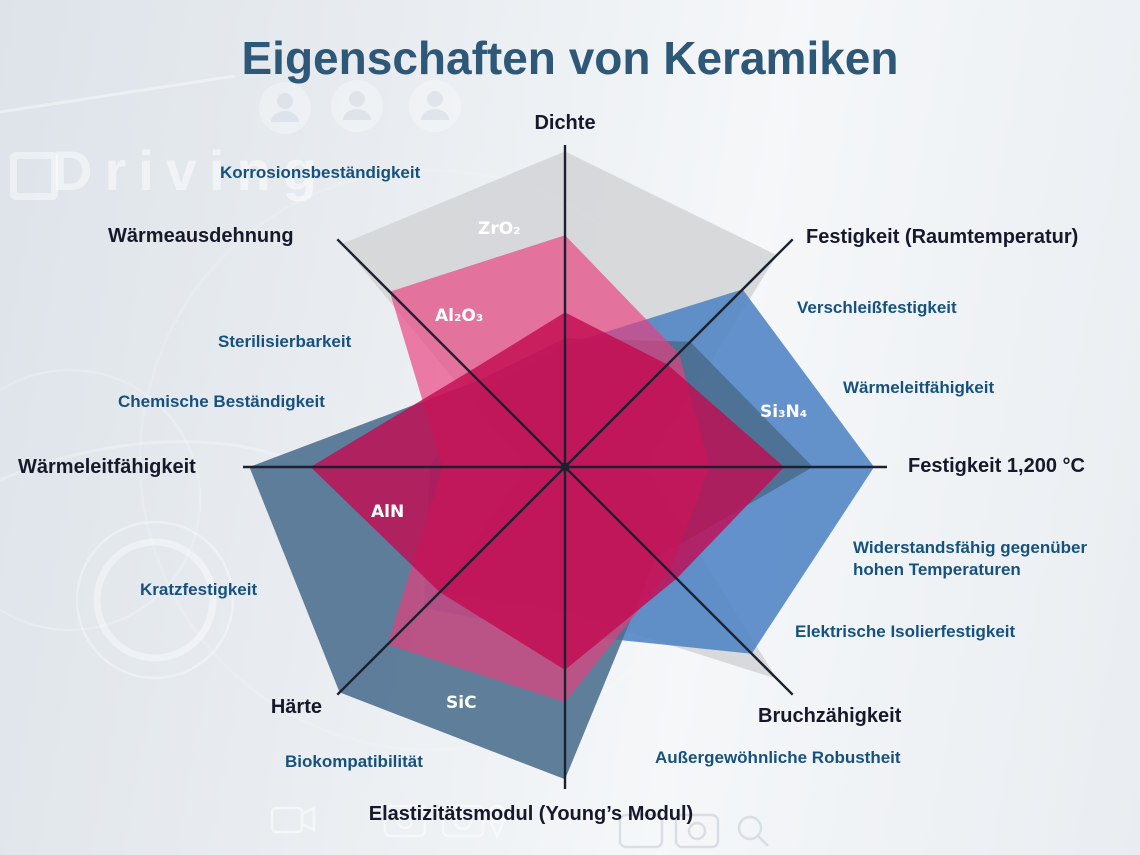 This screenshot has height=855, width=1140. I want to click on annotation-verschleissfestigkeit: Verschleißfestigkeit, so click(877, 307).